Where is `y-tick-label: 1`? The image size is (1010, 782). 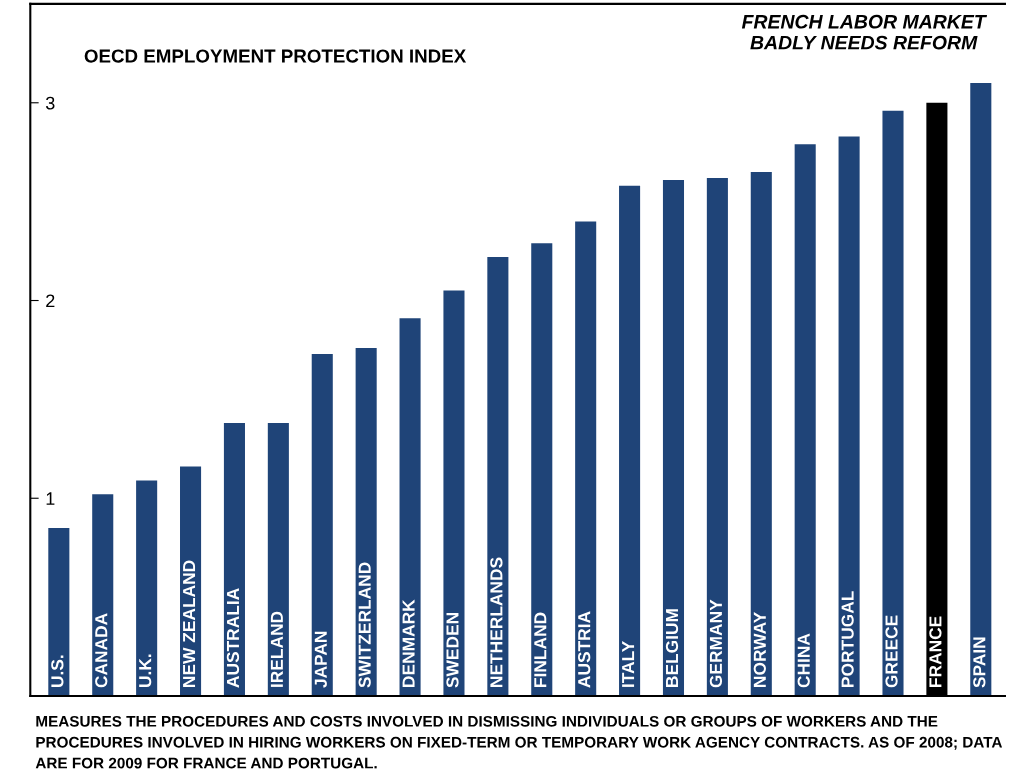
y-tick-label: 1 is located at coordinates (50, 498).